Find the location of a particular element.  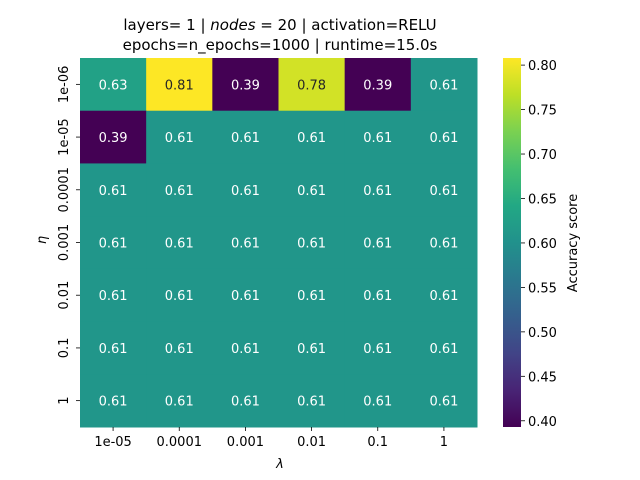

x-tick-label: 0.01 is located at coordinates (311, 442).